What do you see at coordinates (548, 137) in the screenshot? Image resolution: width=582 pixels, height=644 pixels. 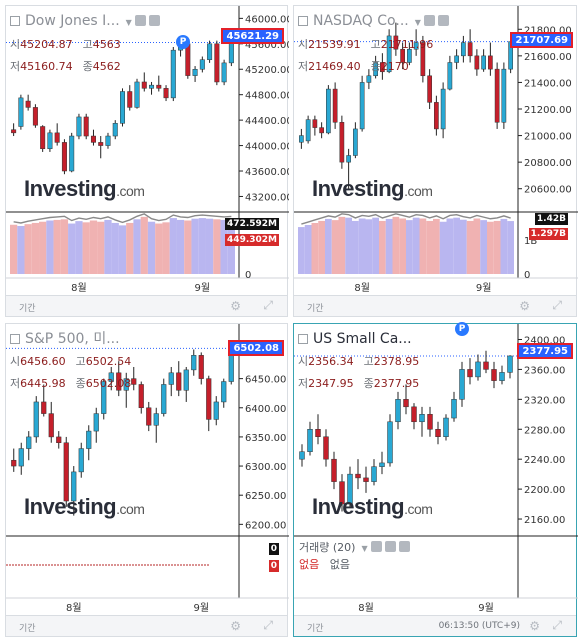 I see `y-tick-label: 21000.00` at bounding box center [548, 137].